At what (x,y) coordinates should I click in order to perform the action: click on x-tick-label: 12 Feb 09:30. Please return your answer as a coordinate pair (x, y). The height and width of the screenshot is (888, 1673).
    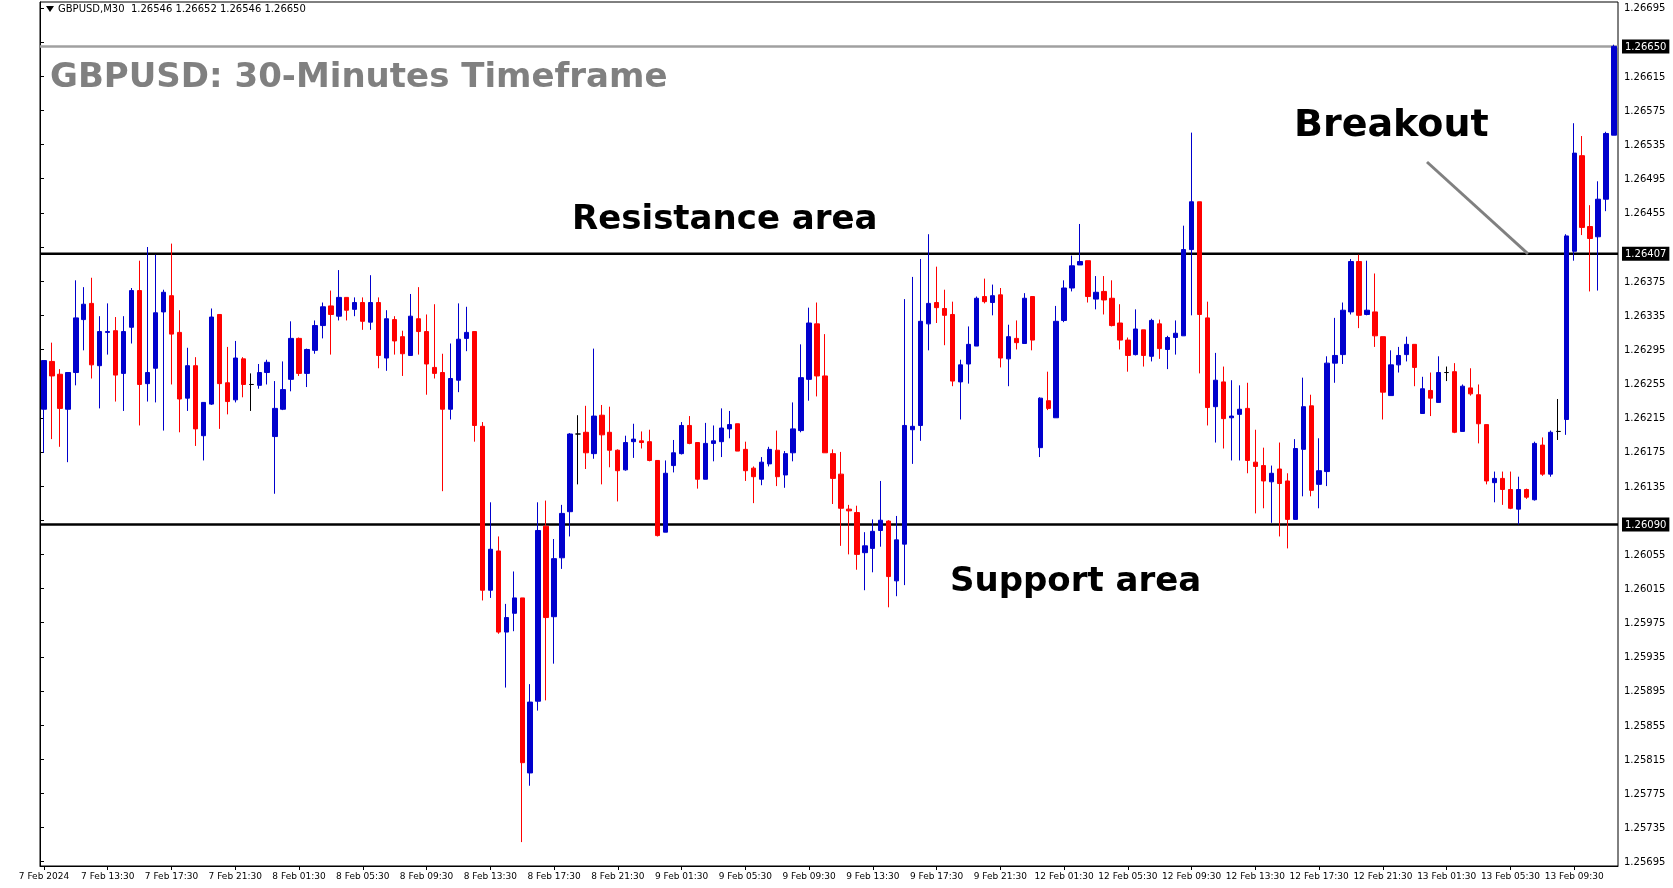
    Looking at the image, I should click on (1192, 875).